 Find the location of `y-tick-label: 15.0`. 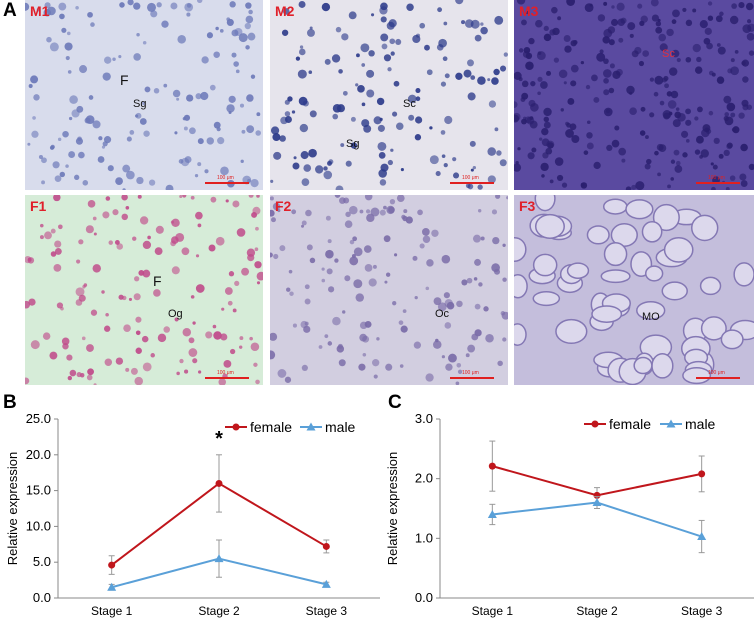

y-tick-label: 15.0 is located at coordinates (38, 490).